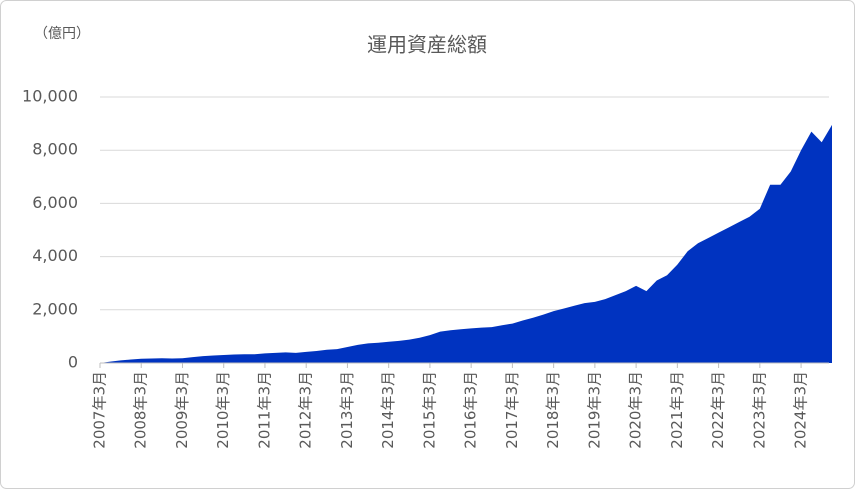 Image resolution: width=855 pixels, height=489 pixels. I want to click on y-tick-label: 10,000, so click(50, 96).